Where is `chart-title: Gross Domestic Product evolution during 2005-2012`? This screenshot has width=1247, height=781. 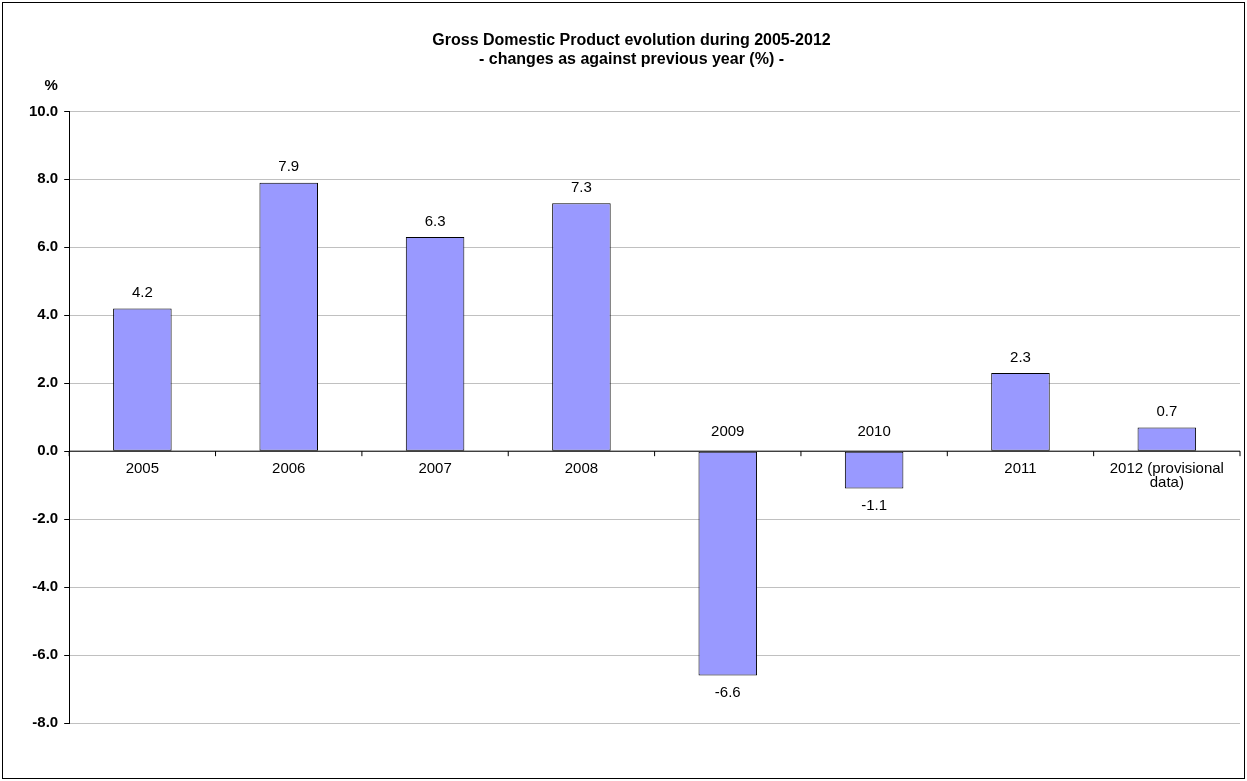
chart-title: Gross Domestic Product evolution during 2005-2012 is located at coordinates (631, 40).